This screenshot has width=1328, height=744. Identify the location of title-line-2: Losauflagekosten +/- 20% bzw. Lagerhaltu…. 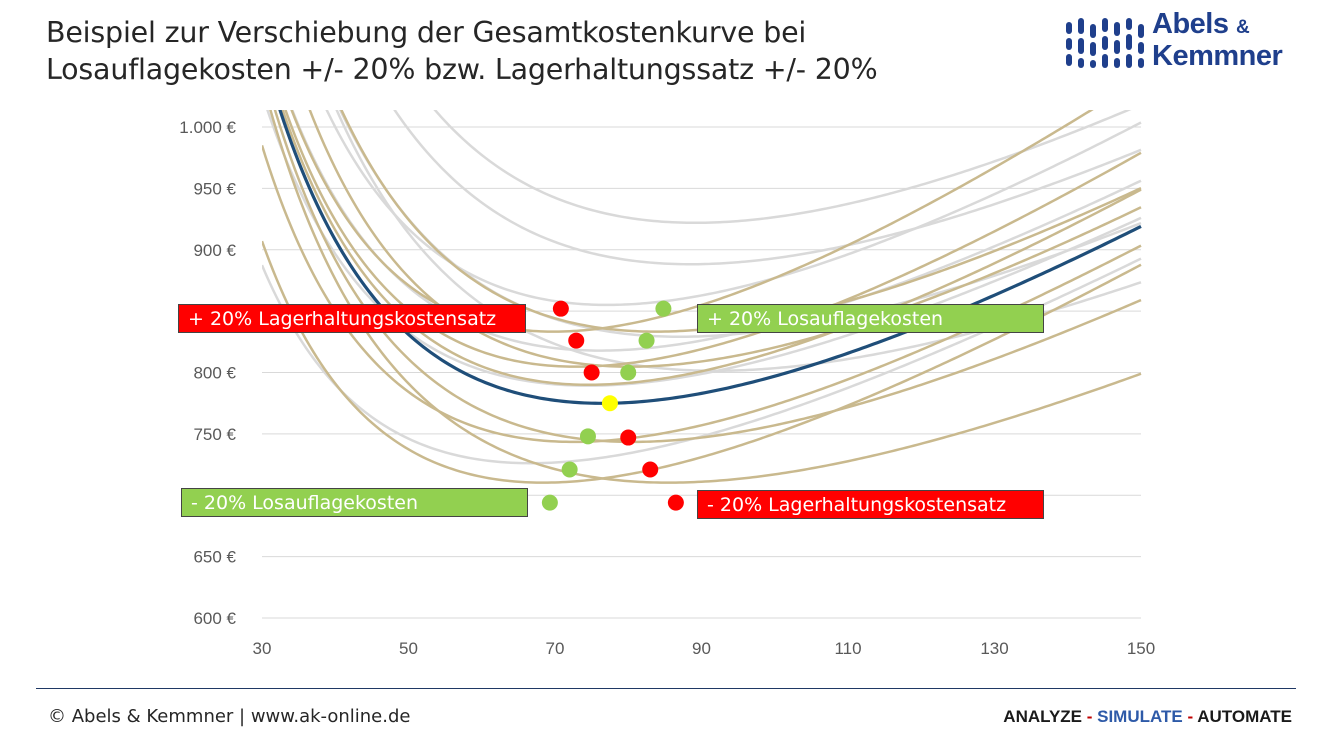
(462, 69).